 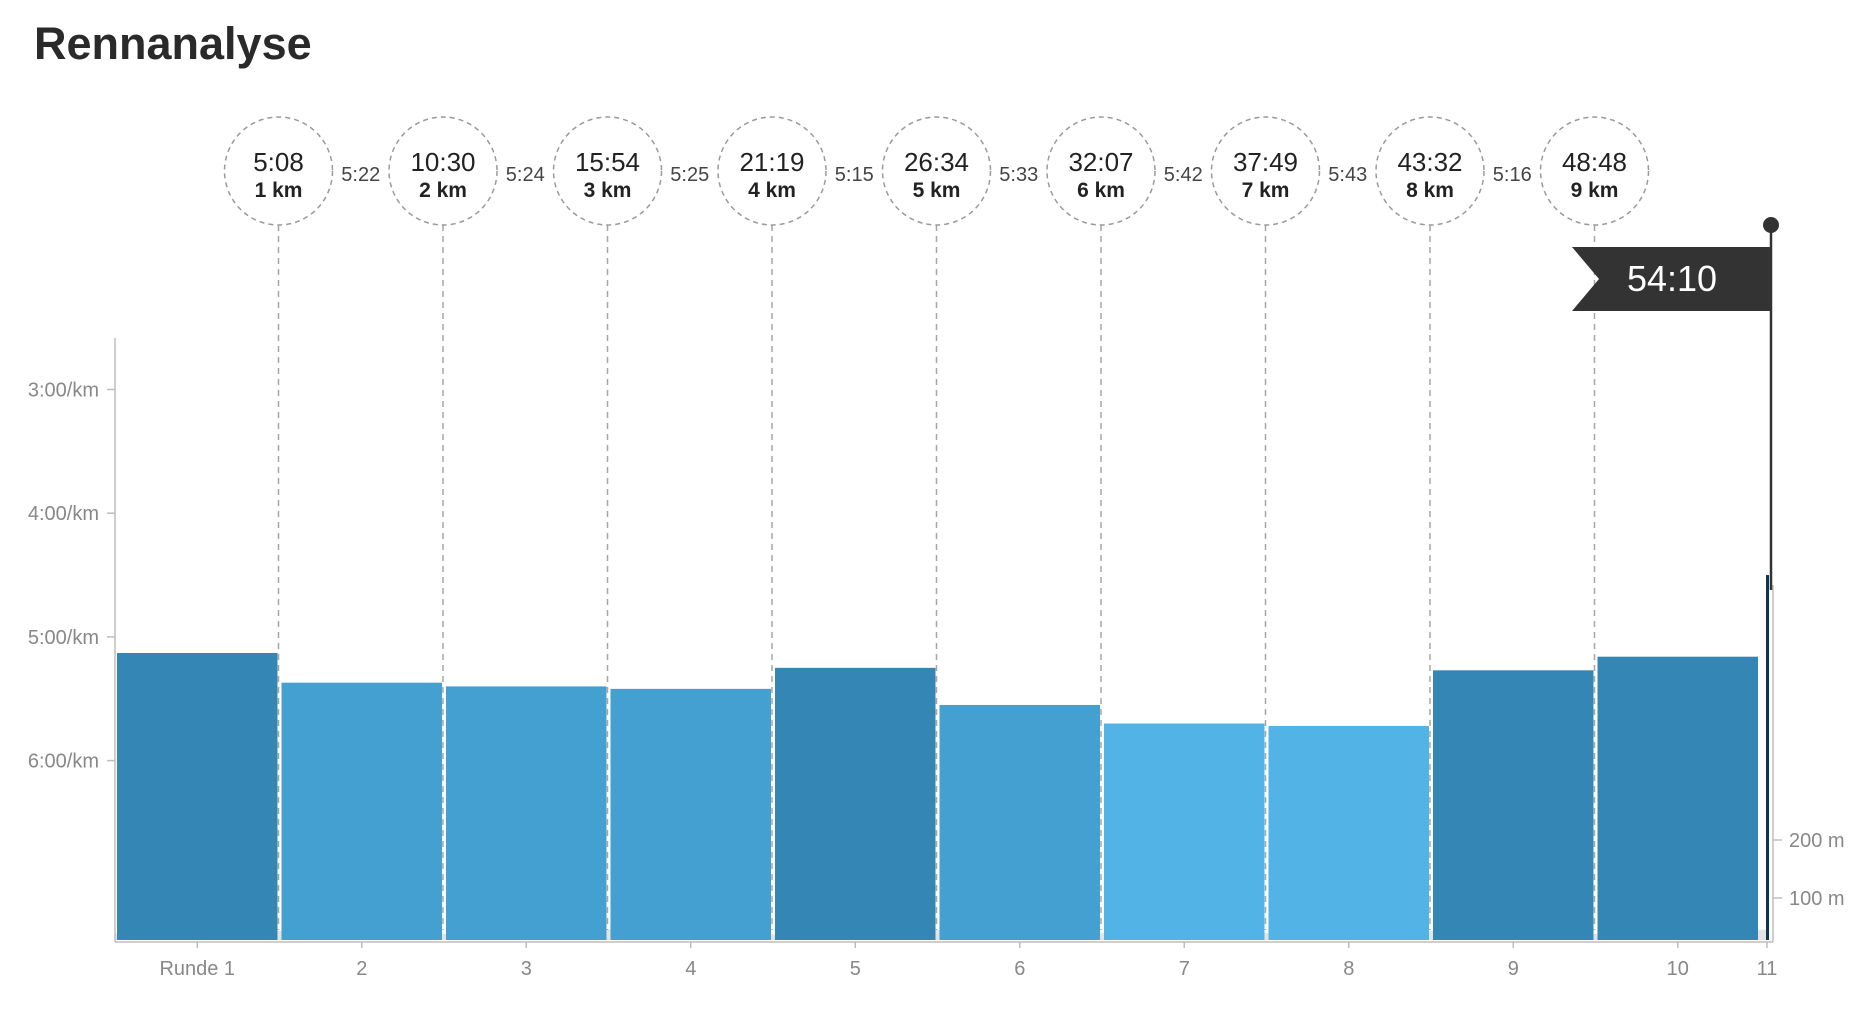 I want to click on y-tick-label: 3:00/km, so click(x=63, y=390).